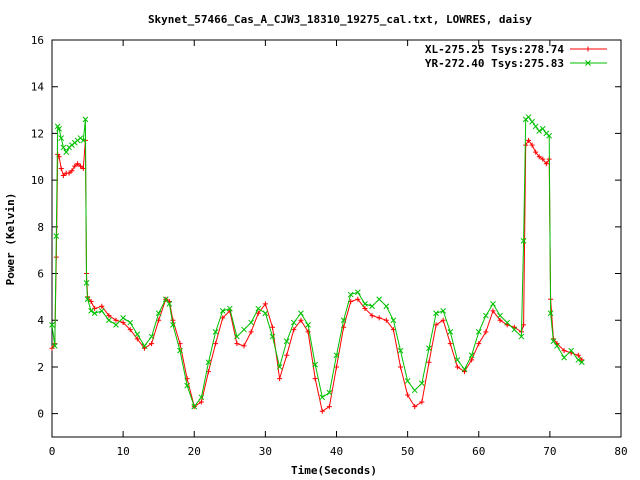 This screenshot has height=480, width=640. What do you see at coordinates (52, 451) in the screenshot?
I see `x-tick-label: 0` at bounding box center [52, 451].